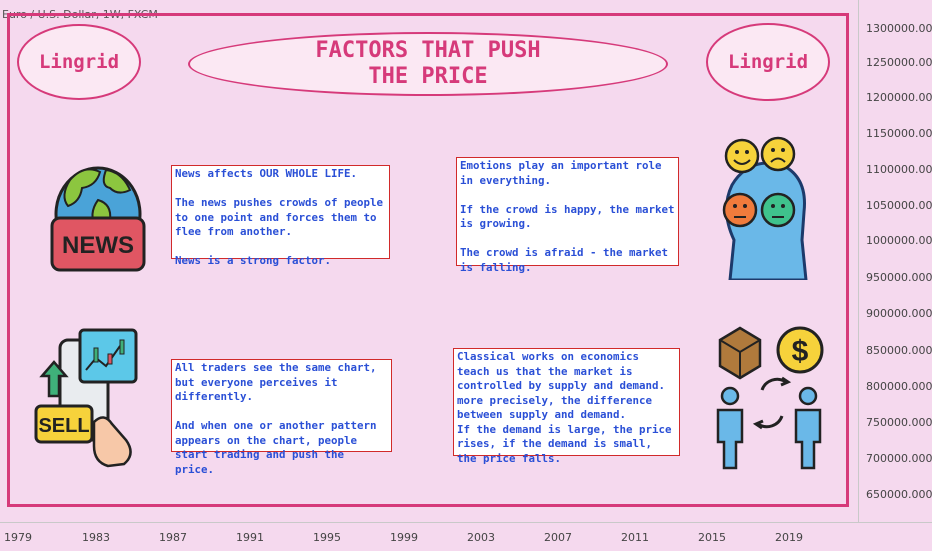 The height and width of the screenshot is (551, 932). Describe the element at coordinates (899, 277) in the screenshot. I see `price-tick: 950000.00000` at that location.